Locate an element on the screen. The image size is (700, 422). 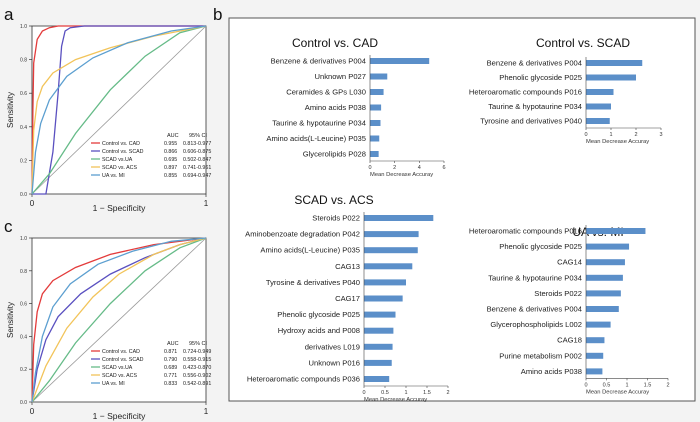
legend-header-auc: AUC is located at coordinates (173, 344).